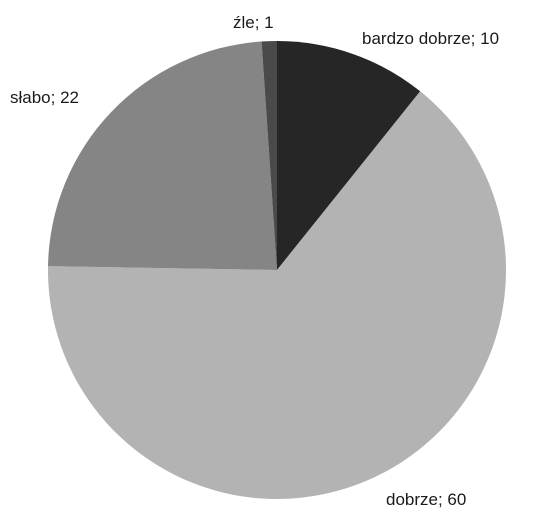 This screenshot has width=536, height=510. I want to click on slice-label-slabo: słabo; 22, so click(44, 97).